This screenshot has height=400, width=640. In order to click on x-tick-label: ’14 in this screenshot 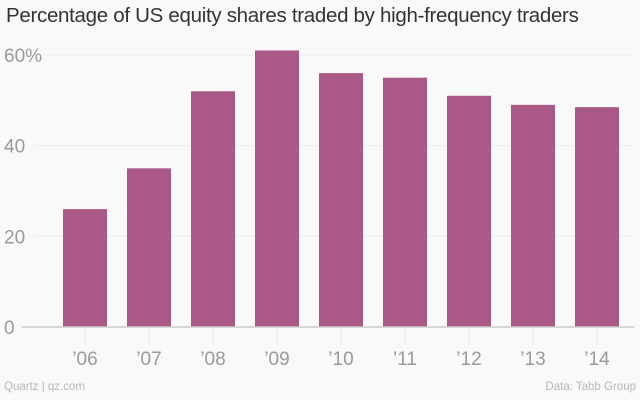, I will do `click(597, 359)`.